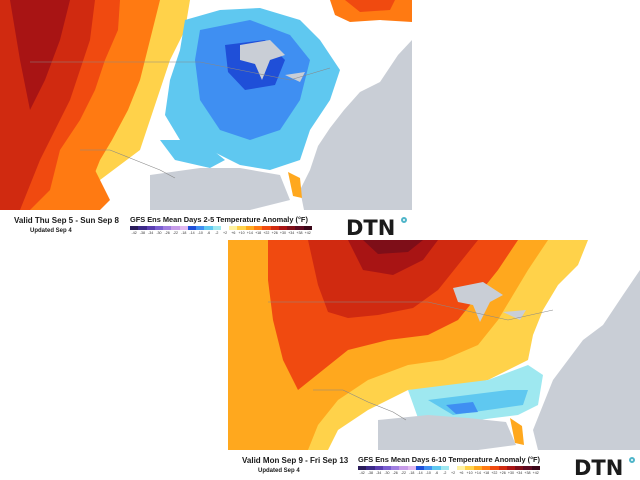  Describe the element at coordinates (378, 228) in the screenshot. I see `dtn-logo: DTN` at that location.